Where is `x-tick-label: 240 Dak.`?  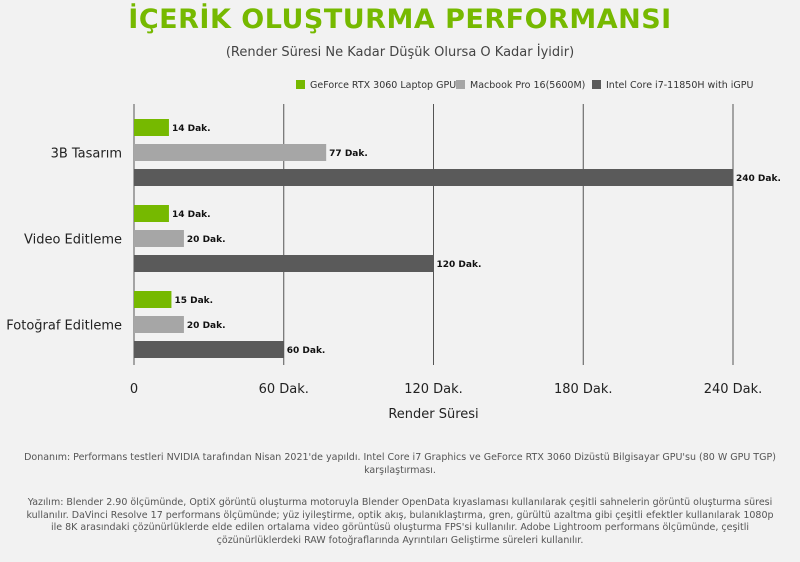 x-tick-label: 240 Dak. is located at coordinates (733, 389).